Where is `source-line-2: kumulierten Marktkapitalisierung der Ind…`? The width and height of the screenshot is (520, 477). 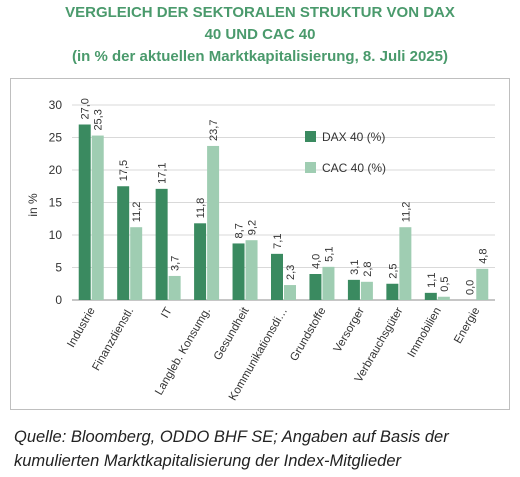
source-line-2: kumulierten Marktkapitalisierung der Ind… is located at coordinates (208, 461).